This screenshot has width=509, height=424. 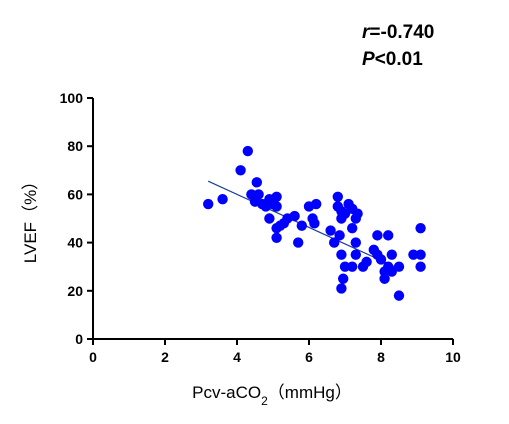 I want to click on x-tick-label: 0, so click(x=93, y=357).